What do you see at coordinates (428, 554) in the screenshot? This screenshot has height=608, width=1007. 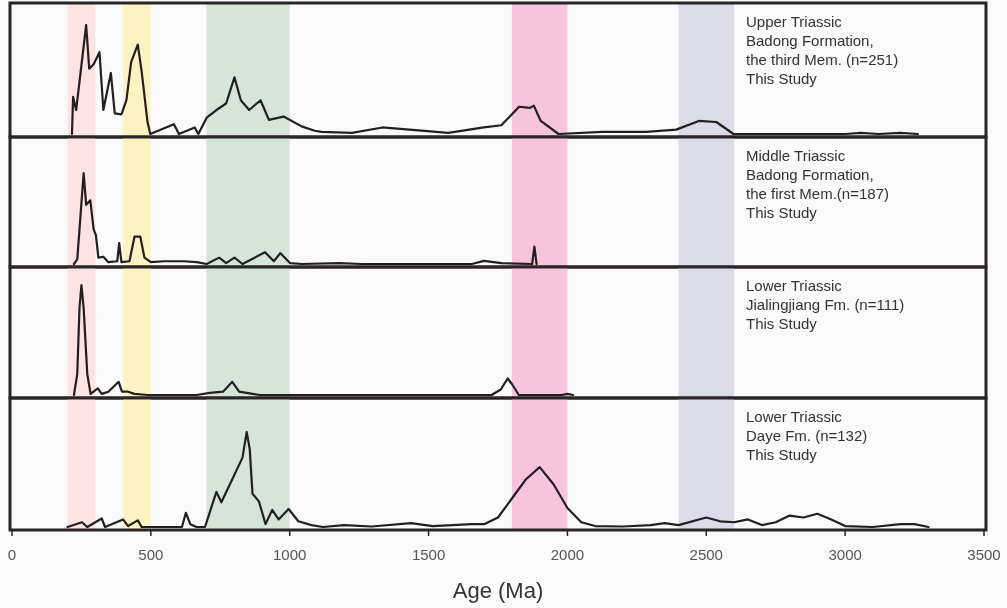 I see `x-tick-label: 1500` at bounding box center [428, 554].